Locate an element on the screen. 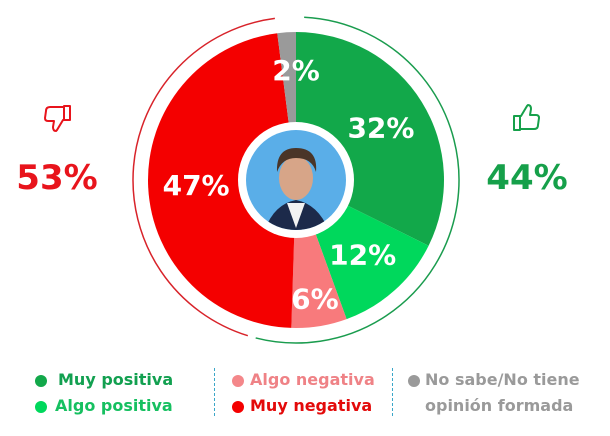 The height and width of the screenshot is (436, 610). legend-label: Algo negativa is located at coordinates (312, 379).